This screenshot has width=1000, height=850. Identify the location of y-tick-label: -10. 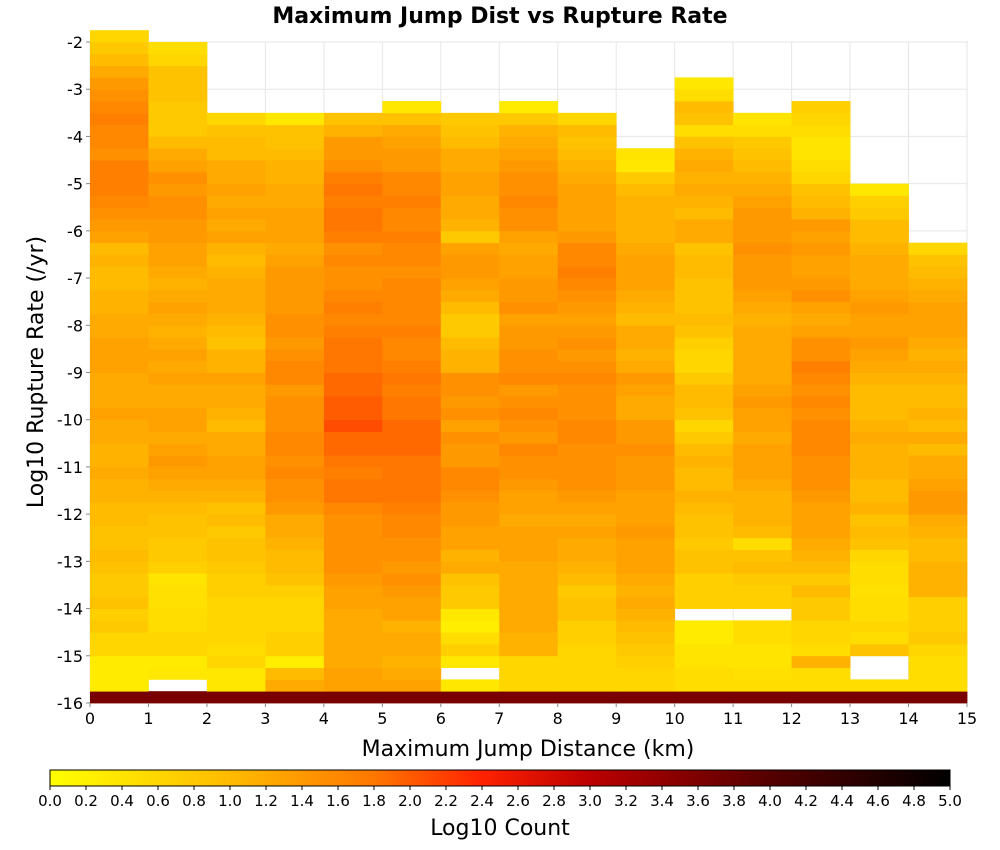
(70, 420).